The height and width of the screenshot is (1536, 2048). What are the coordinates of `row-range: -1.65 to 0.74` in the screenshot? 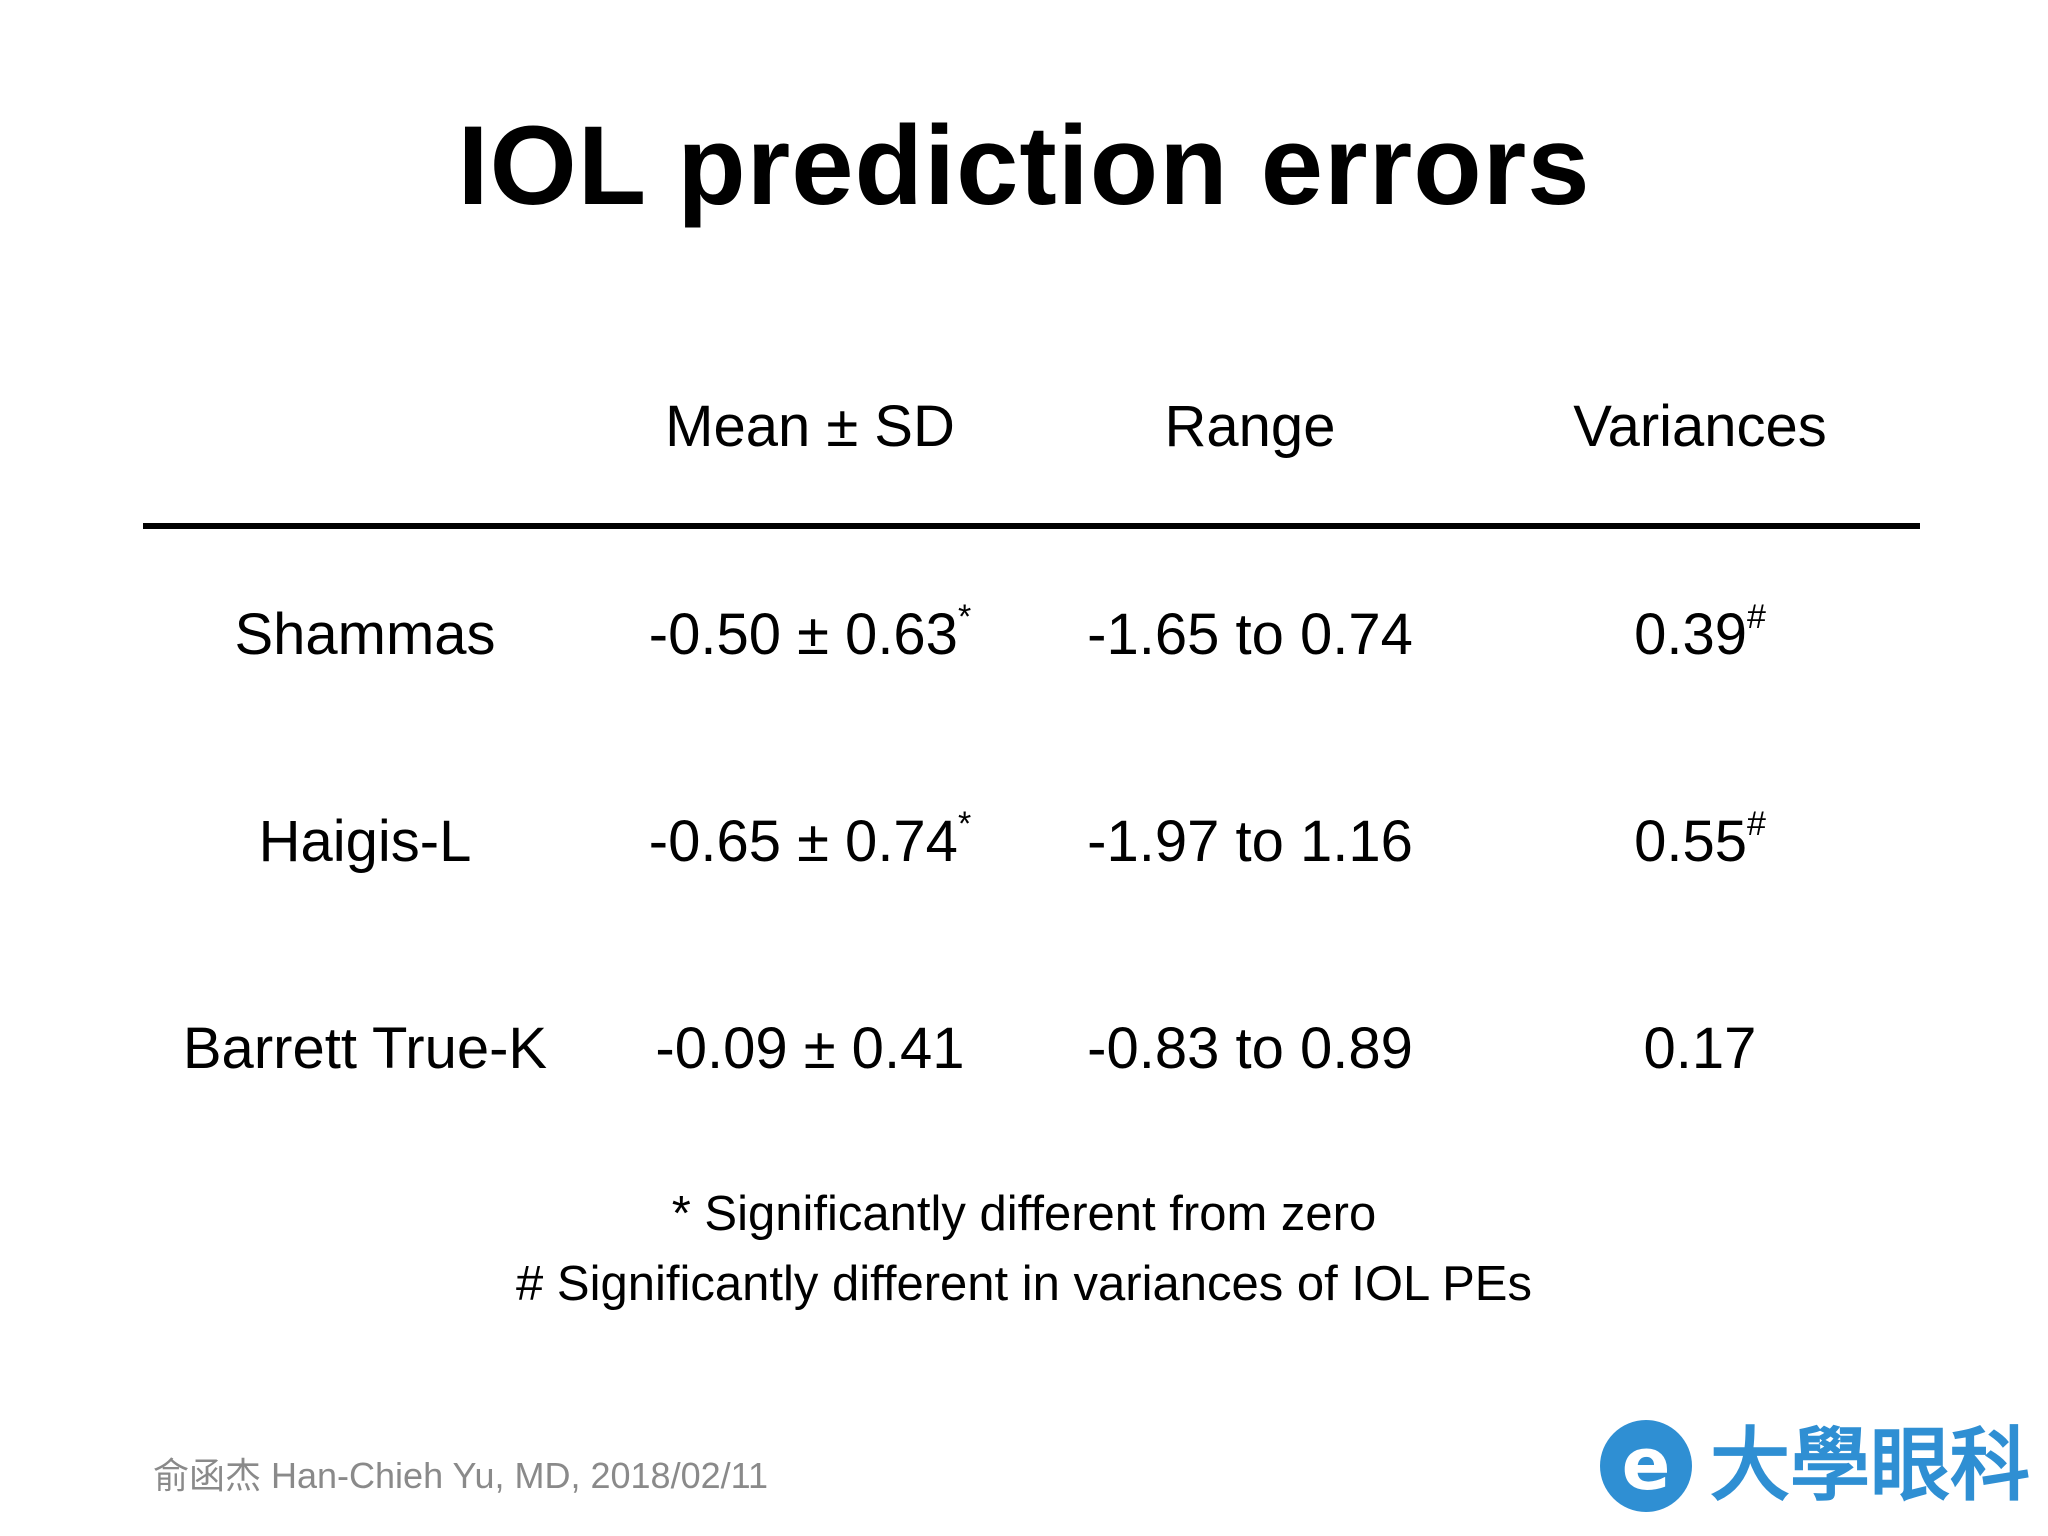 It's located at (1250, 634).